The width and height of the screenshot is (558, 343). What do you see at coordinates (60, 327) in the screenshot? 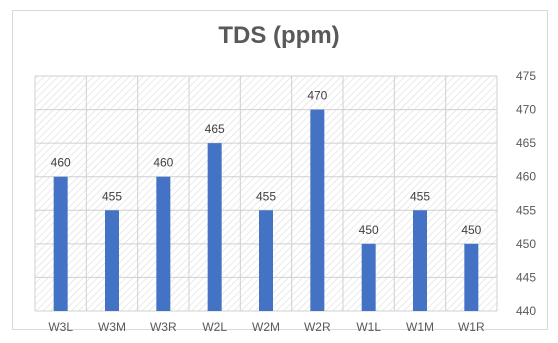
I see `x-tick-label: W3L` at bounding box center [60, 327].